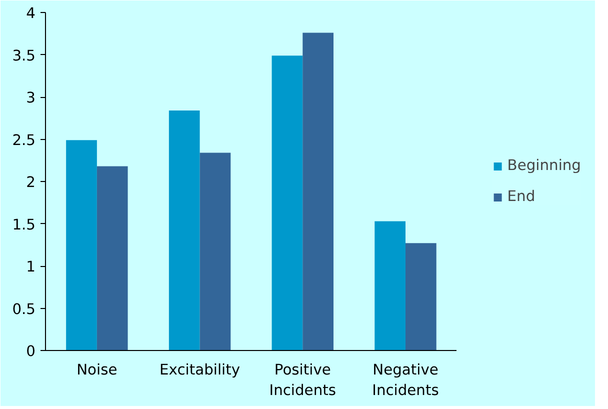 This screenshot has width=608, height=409. I want to click on legend-label: Beginning, so click(544, 165).